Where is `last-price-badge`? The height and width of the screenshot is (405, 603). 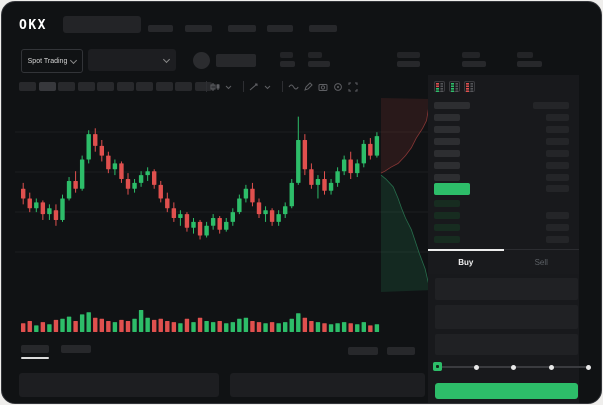 last-price-badge is located at coordinates (452, 189).